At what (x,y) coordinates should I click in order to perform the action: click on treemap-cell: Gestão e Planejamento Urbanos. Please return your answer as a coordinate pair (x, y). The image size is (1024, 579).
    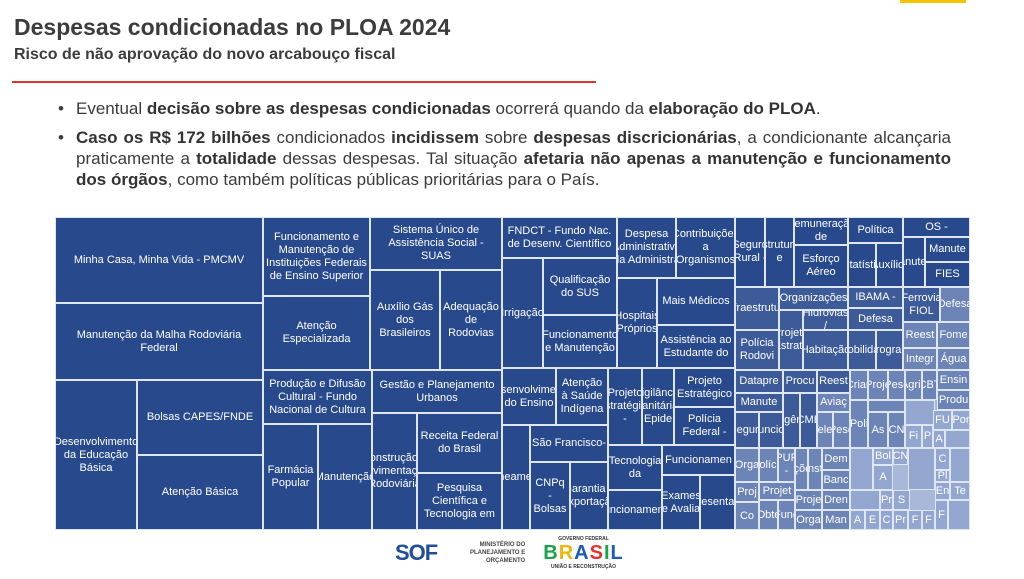
    Looking at the image, I should click on (437, 391).